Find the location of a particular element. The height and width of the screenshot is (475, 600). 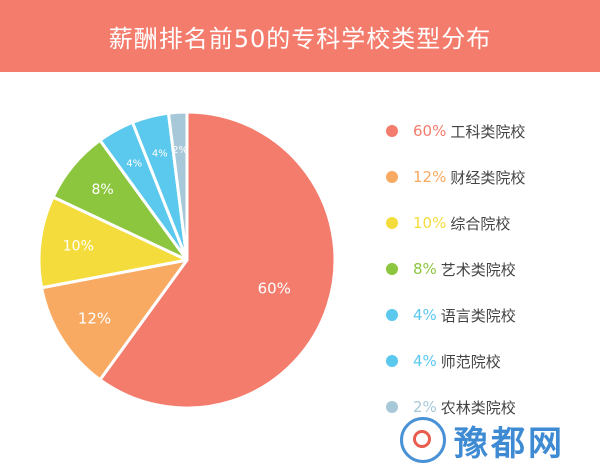

watermark: 豫都网 is located at coordinates (500, 440).